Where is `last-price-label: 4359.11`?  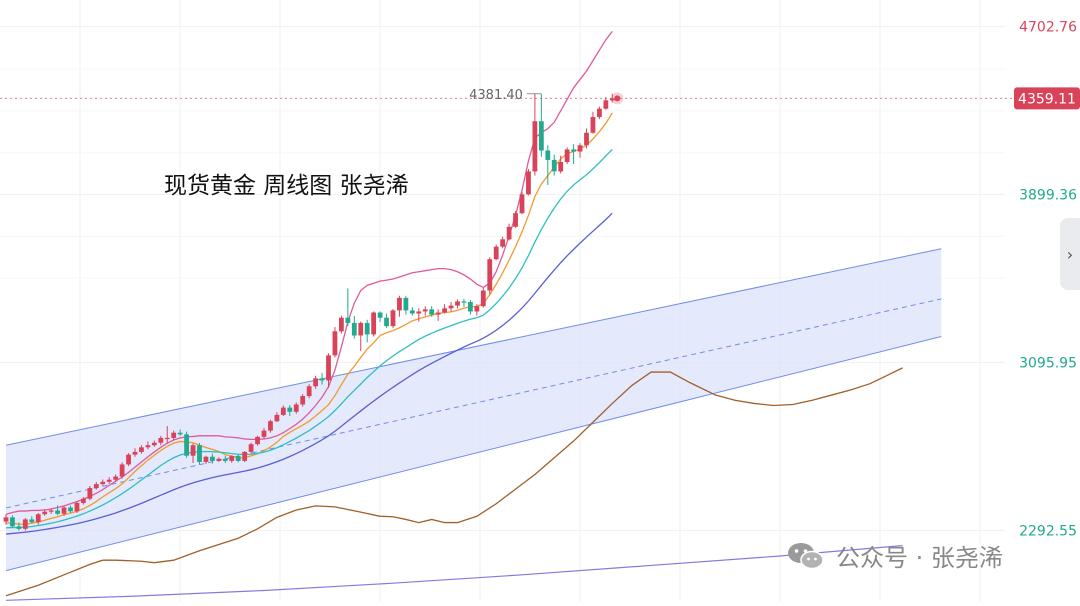
last-price-label: 4359.11 is located at coordinates (1047, 99).